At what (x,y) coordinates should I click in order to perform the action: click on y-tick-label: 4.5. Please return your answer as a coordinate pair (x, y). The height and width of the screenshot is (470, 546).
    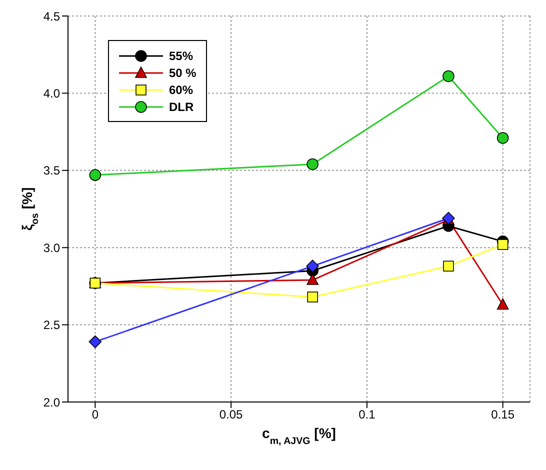
    Looking at the image, I should click on (51, 16).